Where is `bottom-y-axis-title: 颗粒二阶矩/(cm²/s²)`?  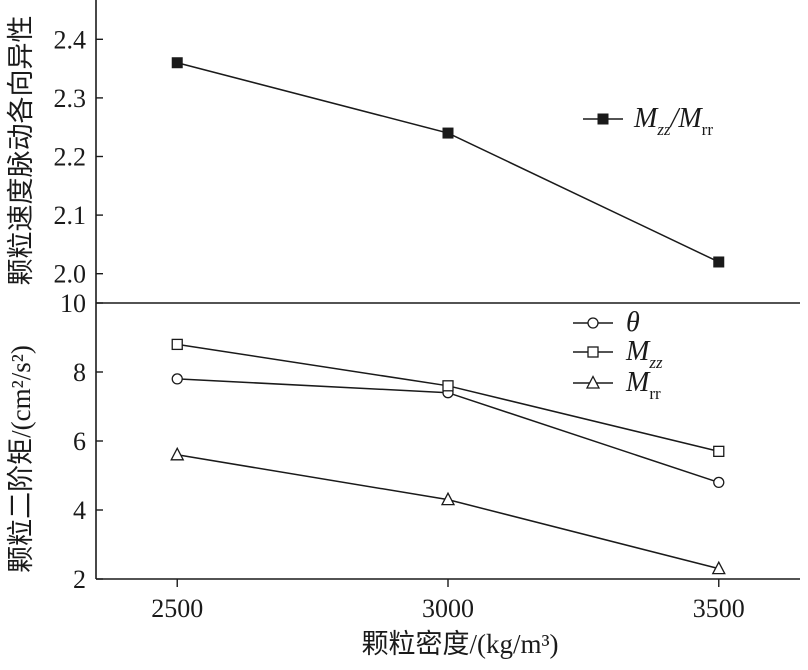 bottom-y-axis-title: 颗粒二阶矩/(cm²/s²) is located at coordinates (21, 459).